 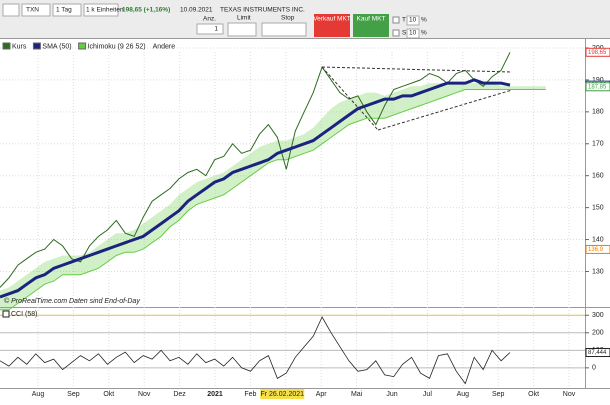 I want to click on x-tick-label: Feb, so click(x=250, y=394).